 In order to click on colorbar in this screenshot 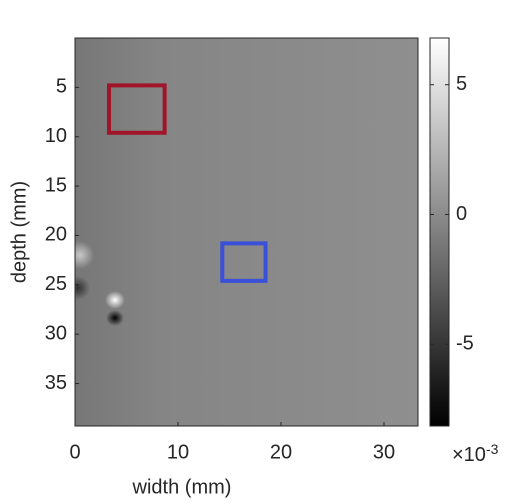, I will do `click(439, 232)`.